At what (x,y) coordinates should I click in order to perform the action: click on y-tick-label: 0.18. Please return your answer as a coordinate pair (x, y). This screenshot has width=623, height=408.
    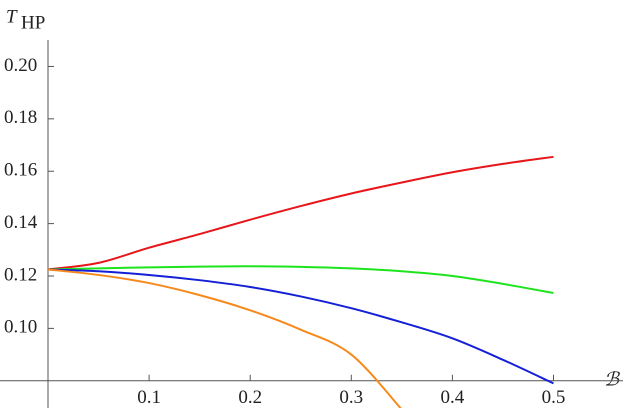
    Looking at the image, I should click on (20, 117).